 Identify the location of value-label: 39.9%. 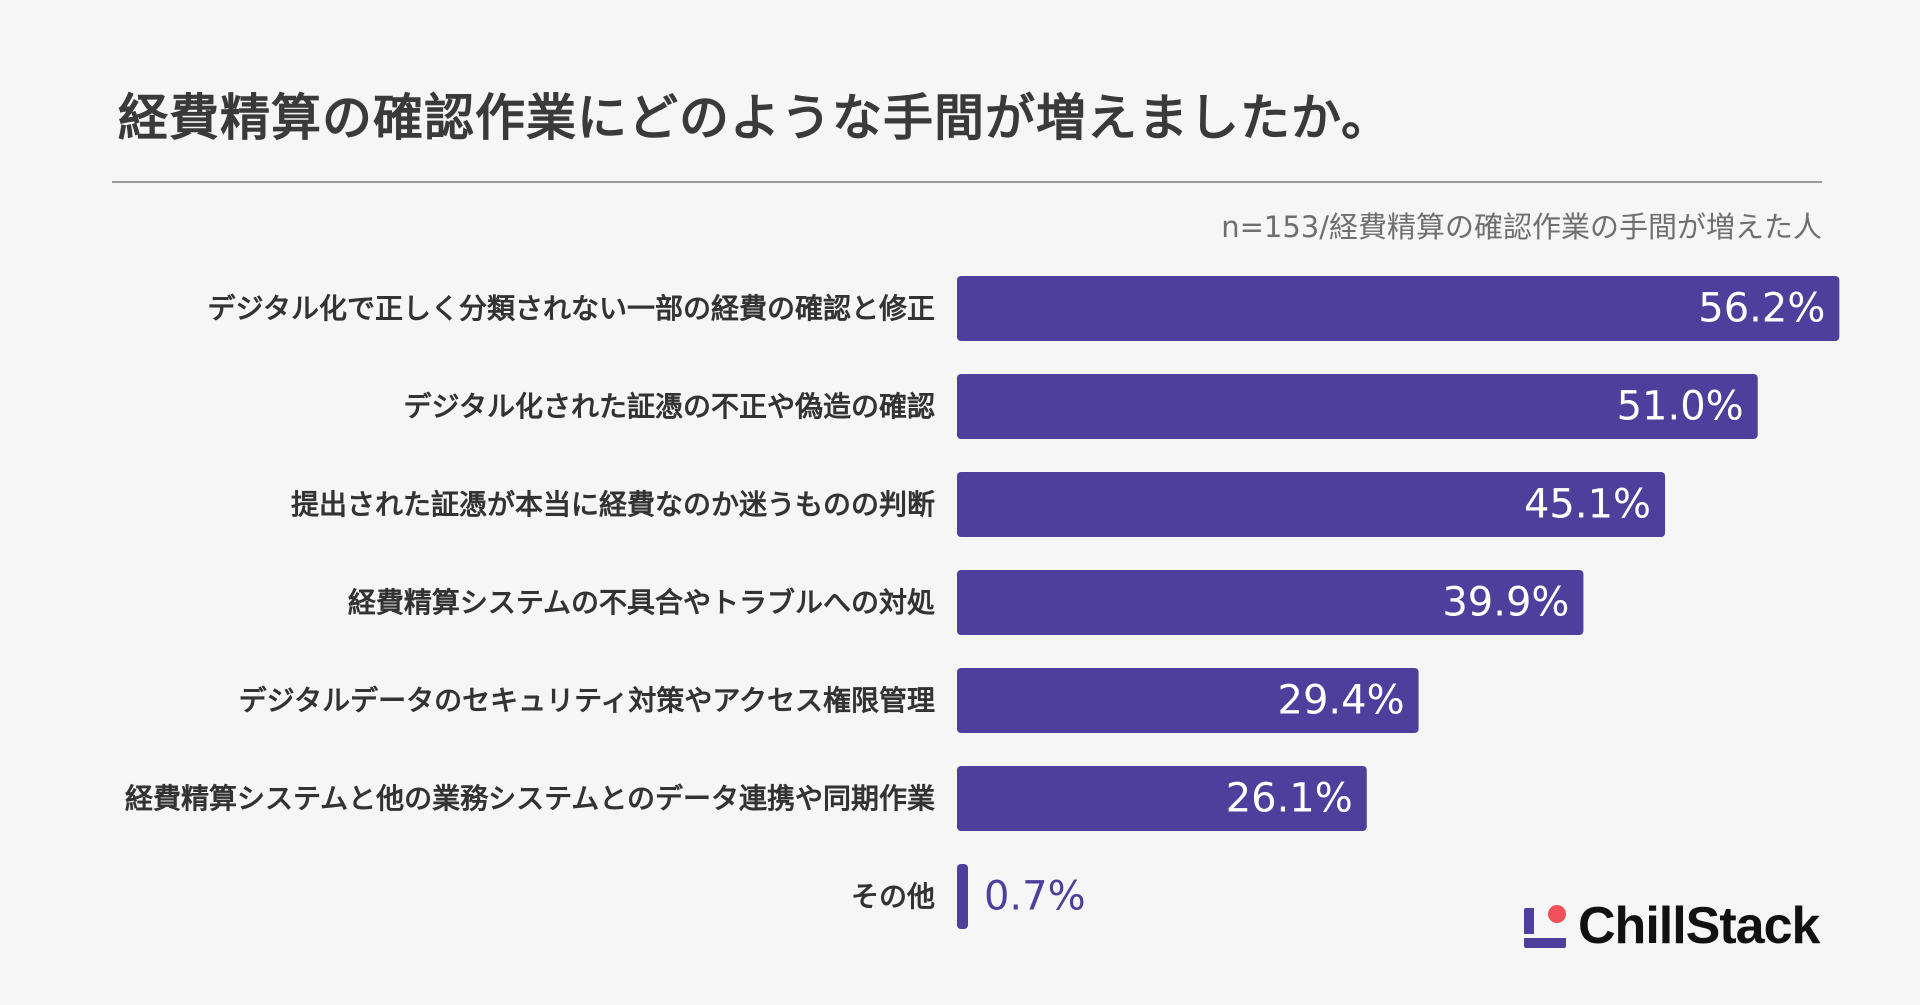
(1505, 603).